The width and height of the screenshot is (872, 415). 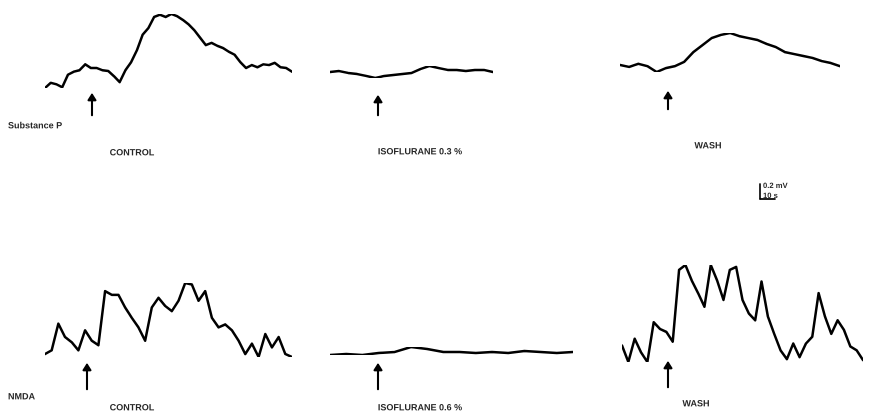 I want to click on text: Substance P, so click(x=35, y=125).